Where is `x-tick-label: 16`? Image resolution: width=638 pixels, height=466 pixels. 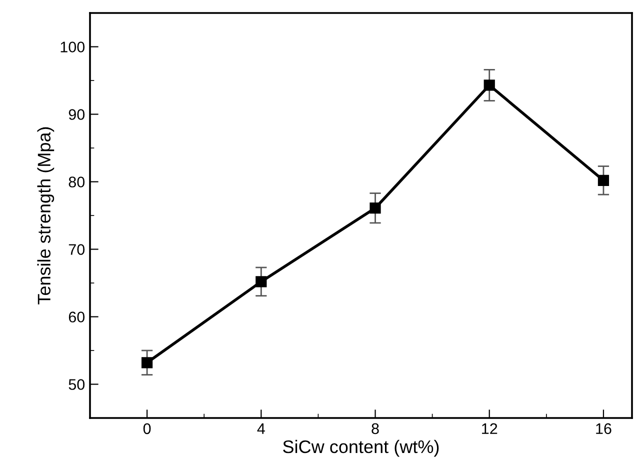
x-tick-label: 16 is located at coordinates (604, 428).